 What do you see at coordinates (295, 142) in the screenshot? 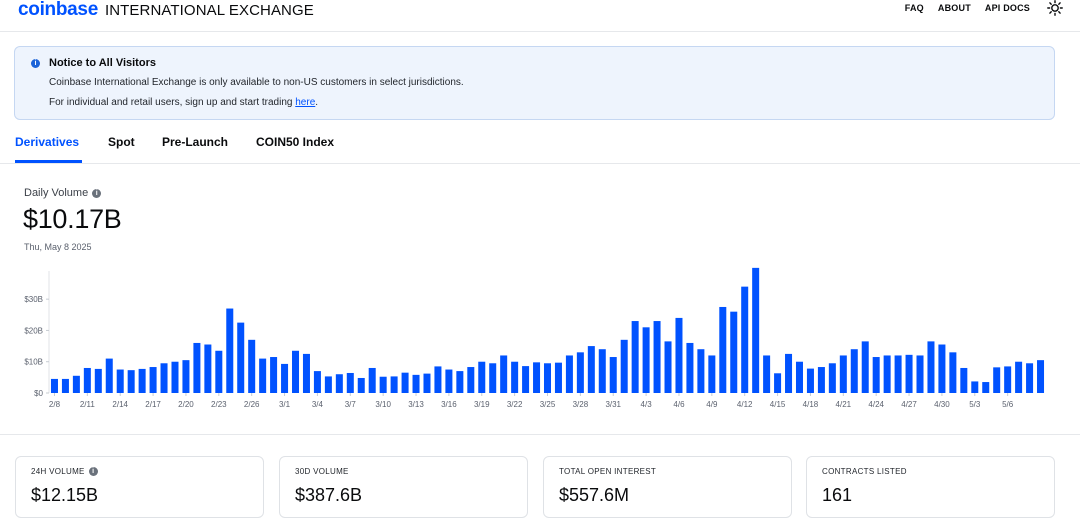
I see `tab-coin50-index: COIN50 Index` at bounding box center [295, 142].